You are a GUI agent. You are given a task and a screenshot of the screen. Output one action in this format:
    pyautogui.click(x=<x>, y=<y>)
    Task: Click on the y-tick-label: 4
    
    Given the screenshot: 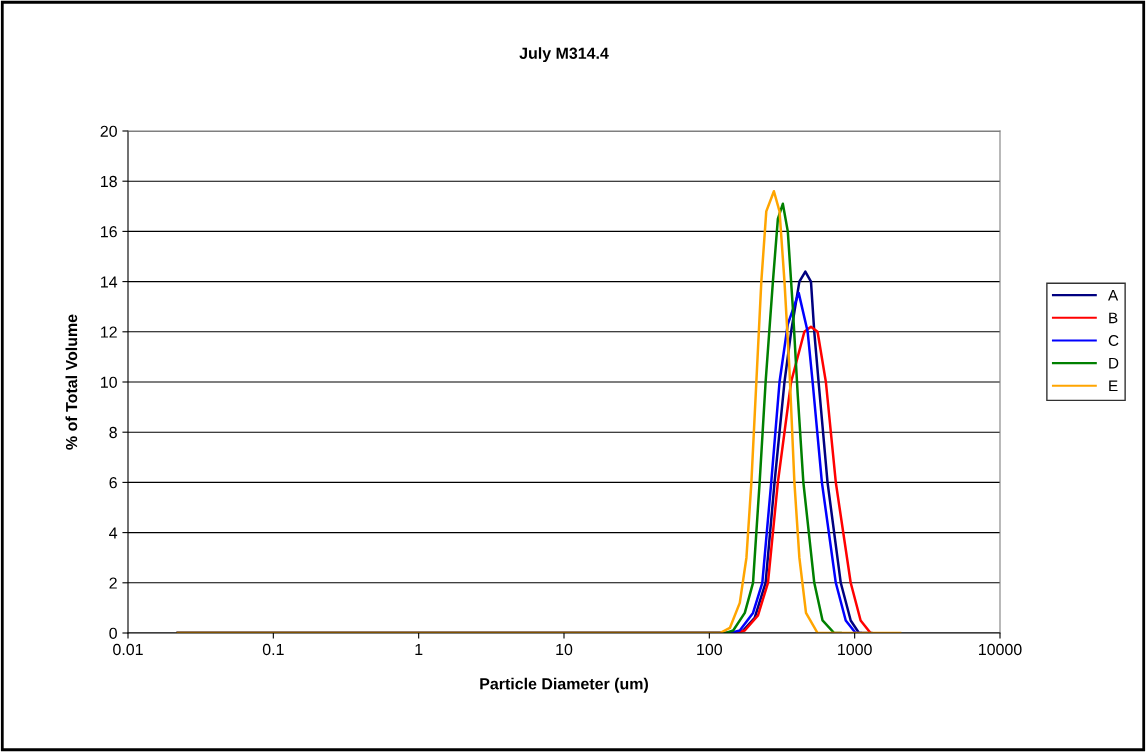 What is the action you would take?
    pyautogui.click(x=113, y=533)
    